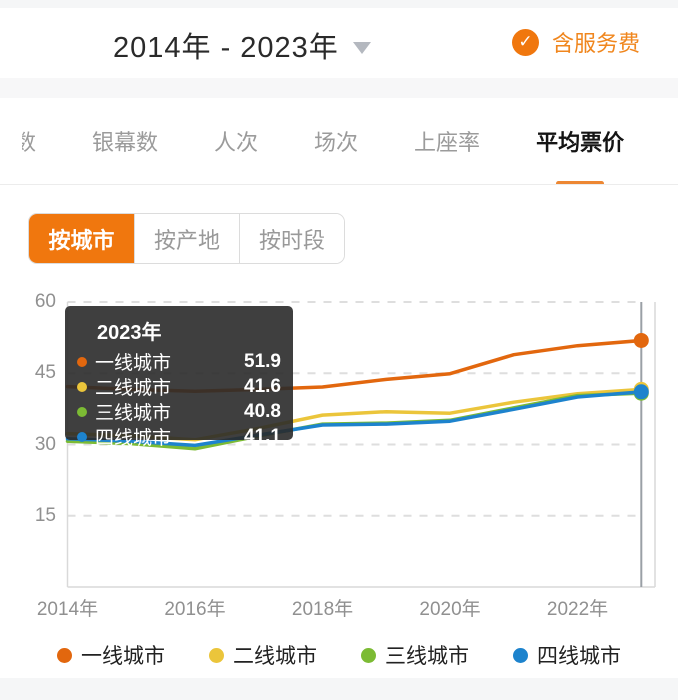 This screenshot has height=700, width=678. I want to click on x-tick-label: 2020年, so click(450, 609).